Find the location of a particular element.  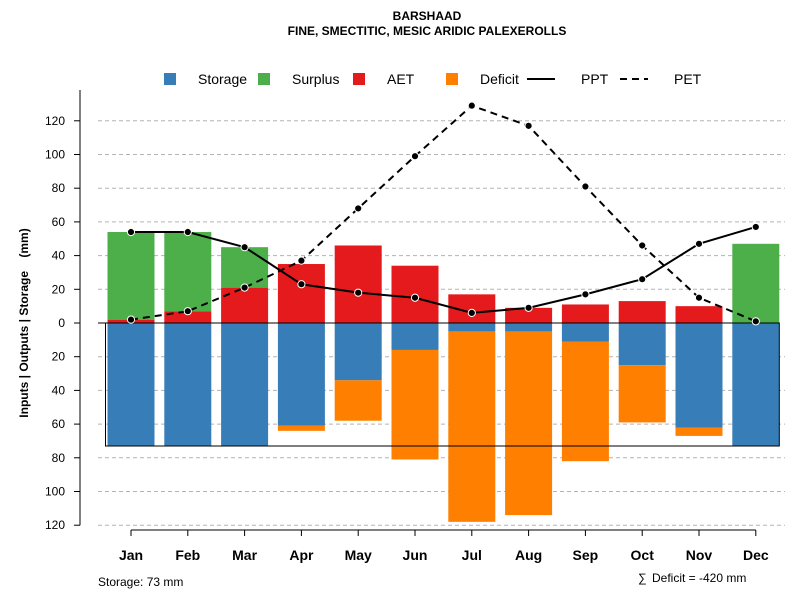

x-tick-label-oct: Oct is located at coordinates (643, 555).